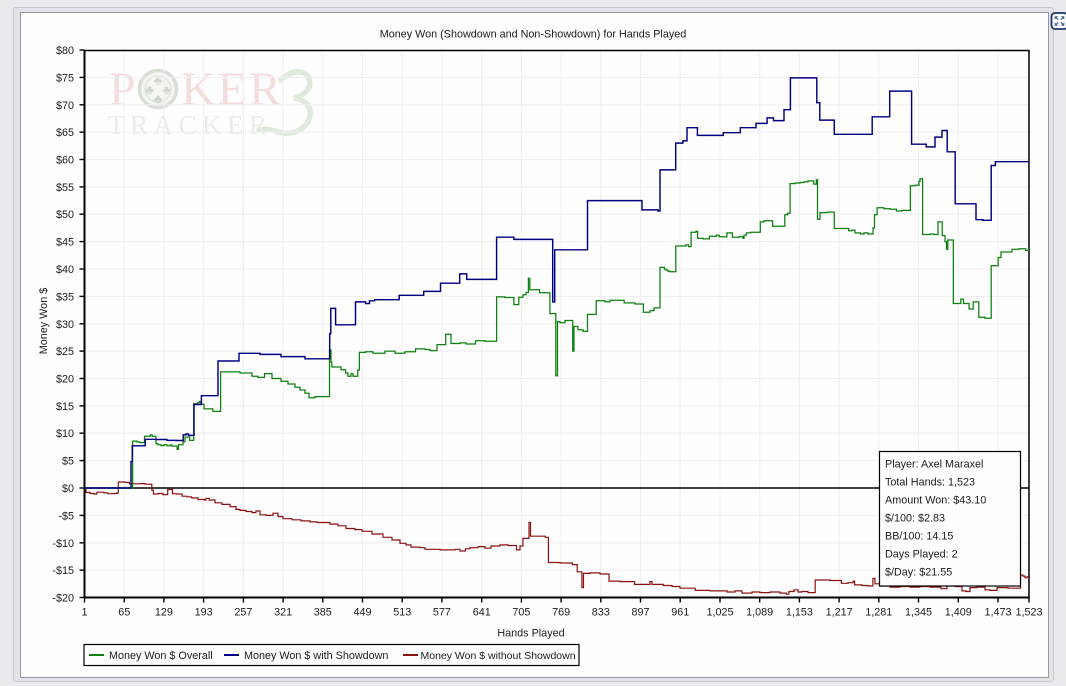 Image resolution: width=1066 pixels, height=686 pixels. I want to click on svg-text: $35, so click(65, 297).